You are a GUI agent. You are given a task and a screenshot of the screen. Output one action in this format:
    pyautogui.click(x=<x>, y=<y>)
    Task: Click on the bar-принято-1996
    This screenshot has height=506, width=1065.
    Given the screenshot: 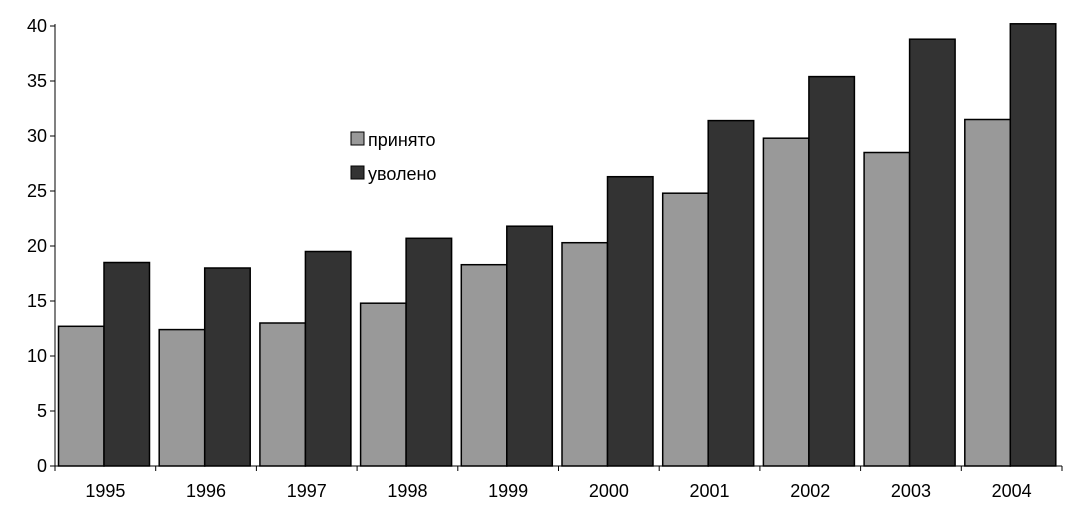 What is the action you would take?
    pyautogui.click(x=182, y=397)
    